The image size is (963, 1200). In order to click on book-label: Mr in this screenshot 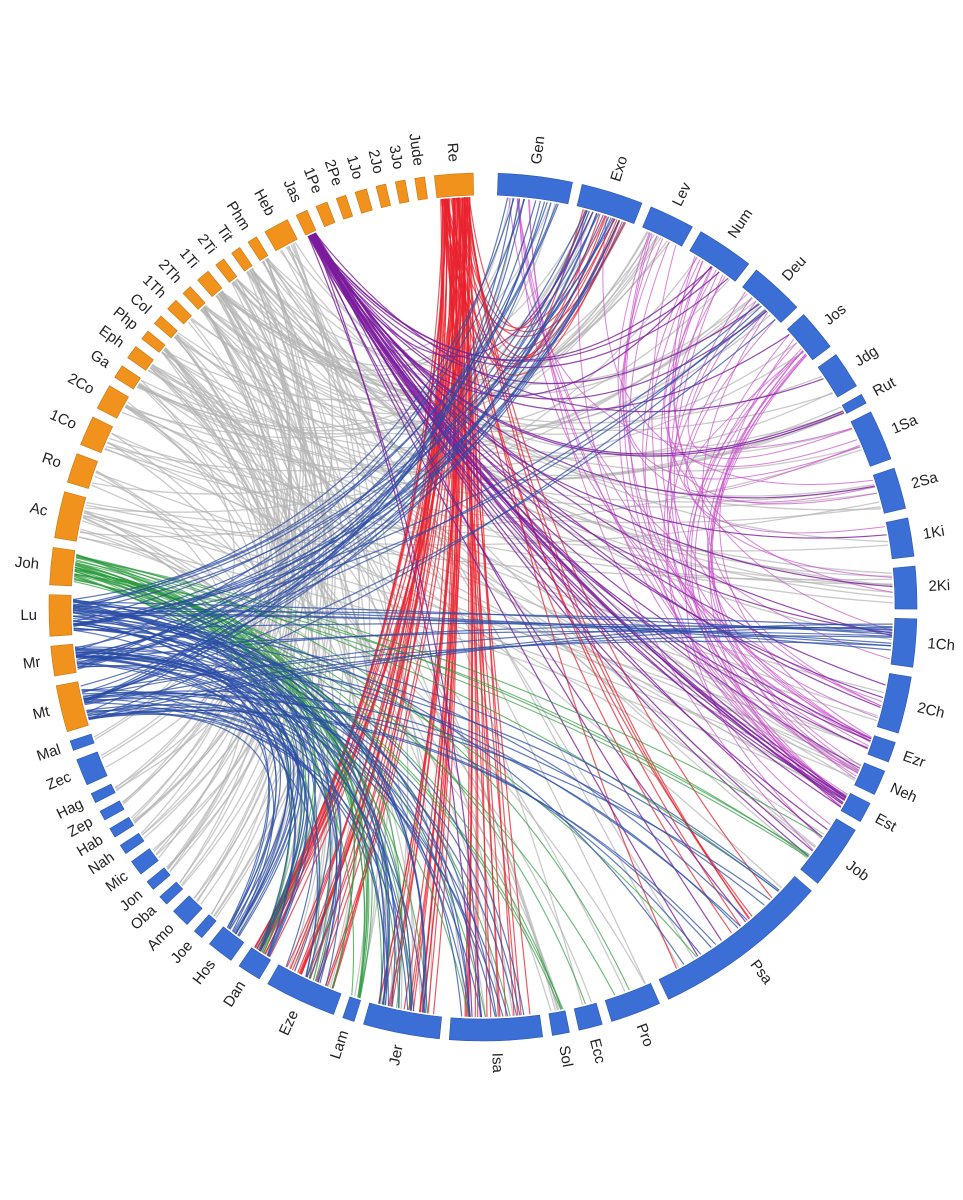, I will do `click(31, 663)`.